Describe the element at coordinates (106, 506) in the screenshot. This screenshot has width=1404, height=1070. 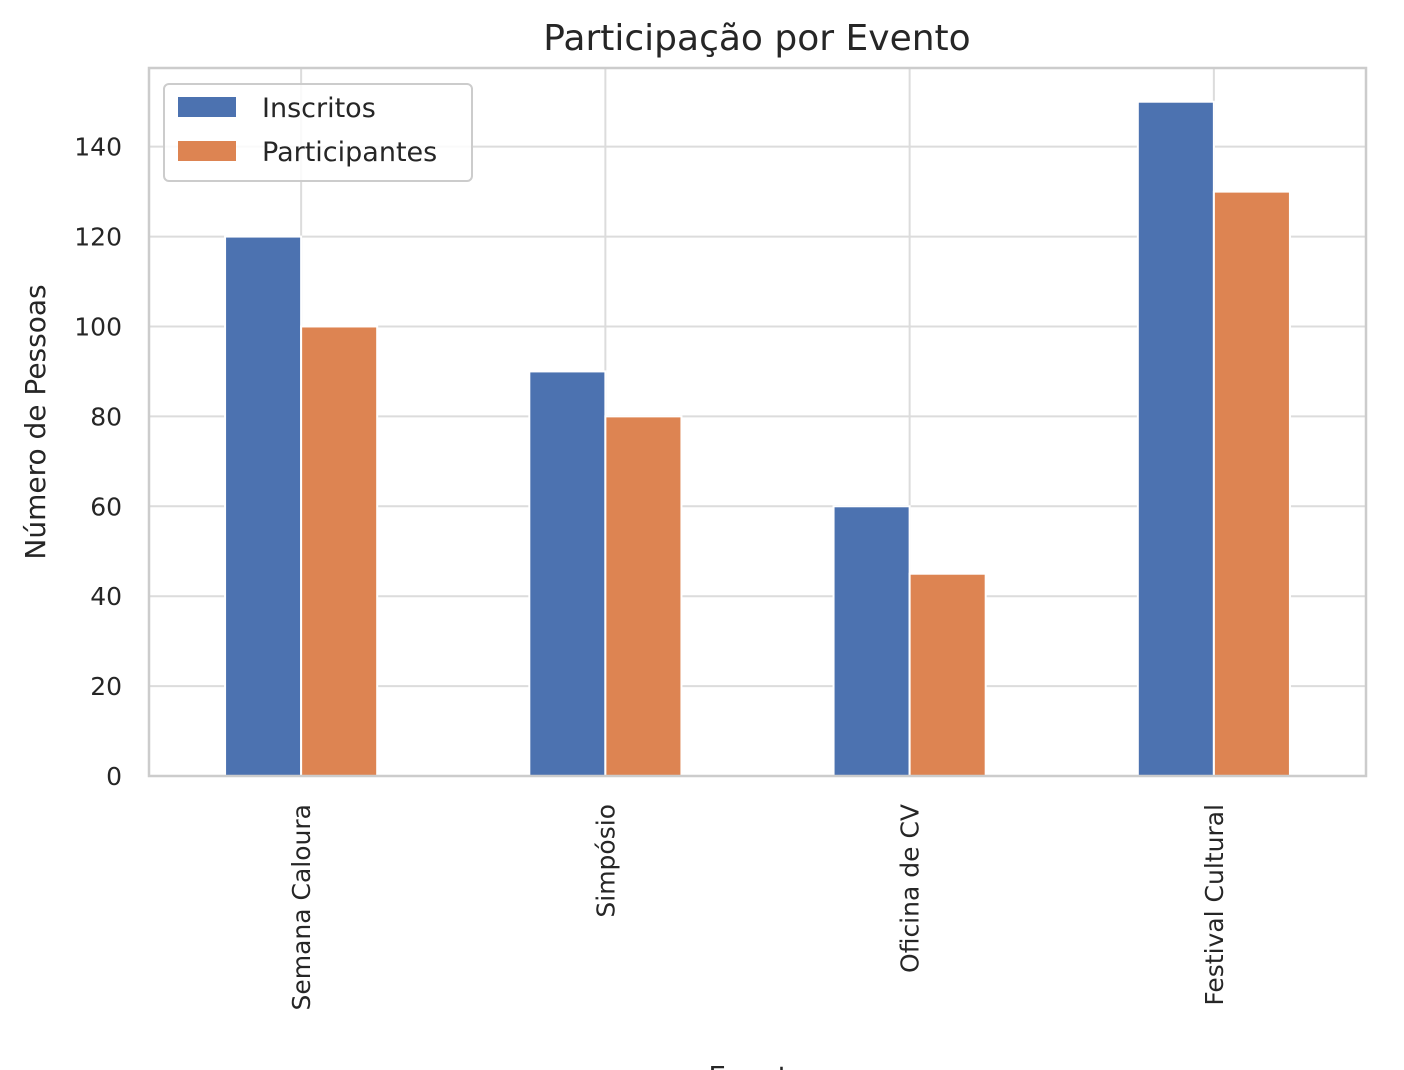
I see `y-tick-label: 60` at that location.